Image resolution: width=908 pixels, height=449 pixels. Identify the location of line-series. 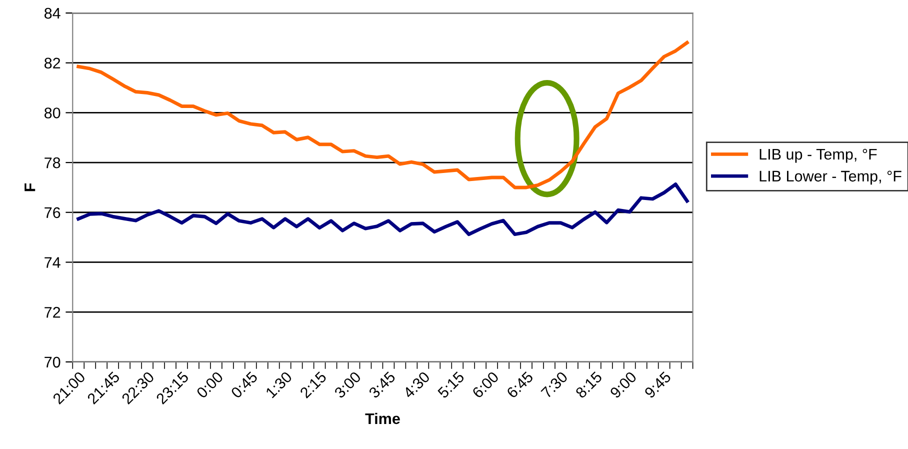
(382, 209).